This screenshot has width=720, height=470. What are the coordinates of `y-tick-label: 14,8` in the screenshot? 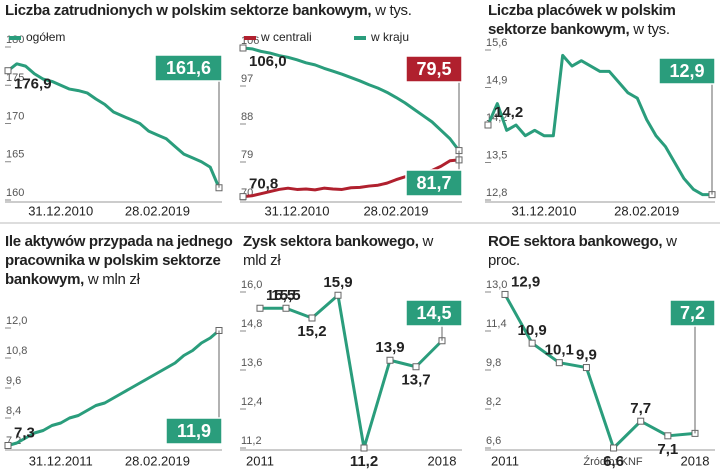 It's located at (251, 324).